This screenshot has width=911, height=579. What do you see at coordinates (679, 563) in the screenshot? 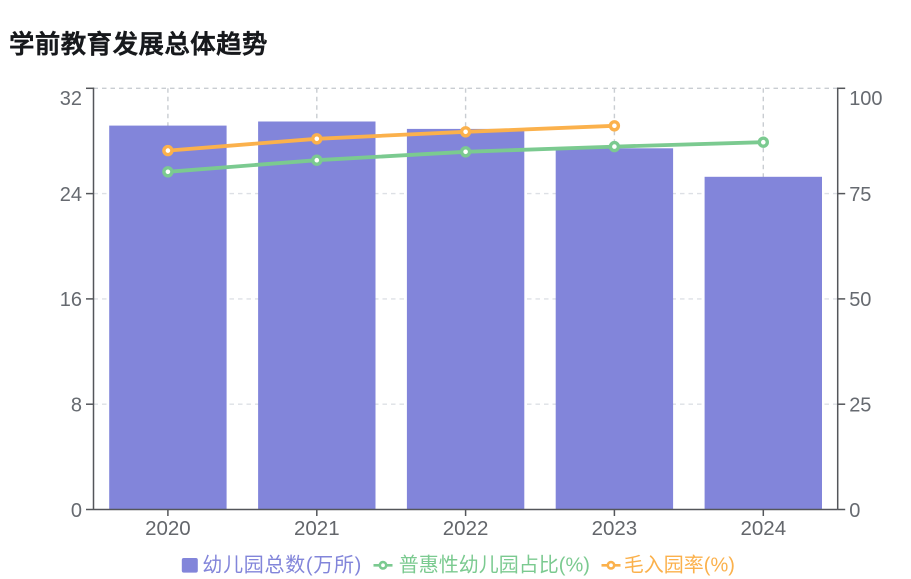
I see `svg-text: 毛入园率(%)` at bounding box center [679, 563].